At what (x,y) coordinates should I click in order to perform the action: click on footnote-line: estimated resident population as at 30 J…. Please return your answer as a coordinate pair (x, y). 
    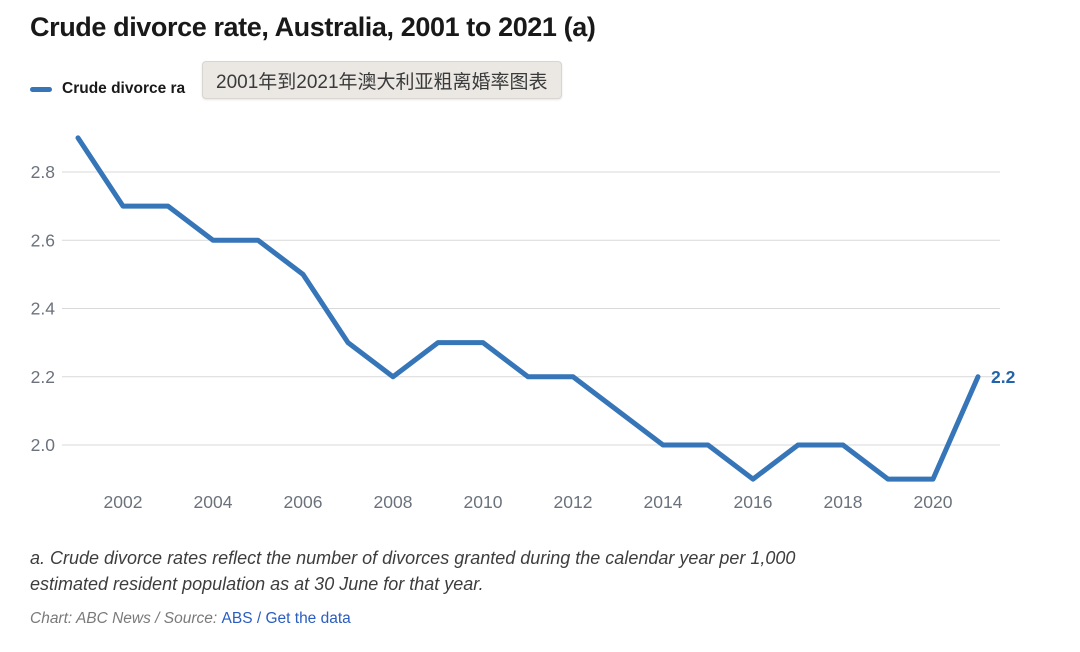
    Looking at the image, I should click on (257, 583).